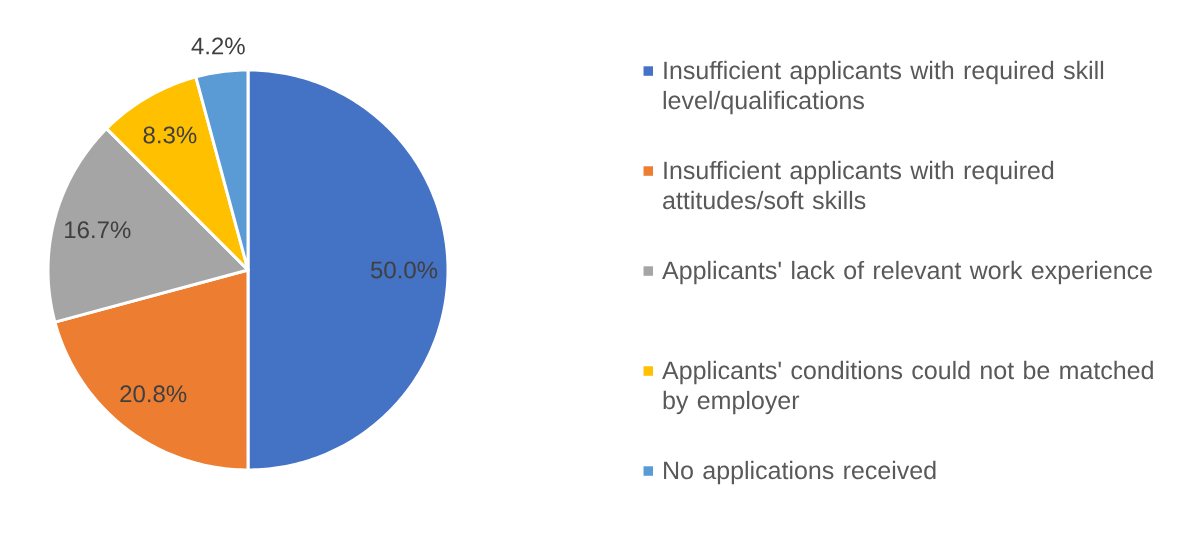  What do you see at coordinates (404, 270) in the screenshot?
I see `data-label: 50.0%` at bounding box center [404, 270].